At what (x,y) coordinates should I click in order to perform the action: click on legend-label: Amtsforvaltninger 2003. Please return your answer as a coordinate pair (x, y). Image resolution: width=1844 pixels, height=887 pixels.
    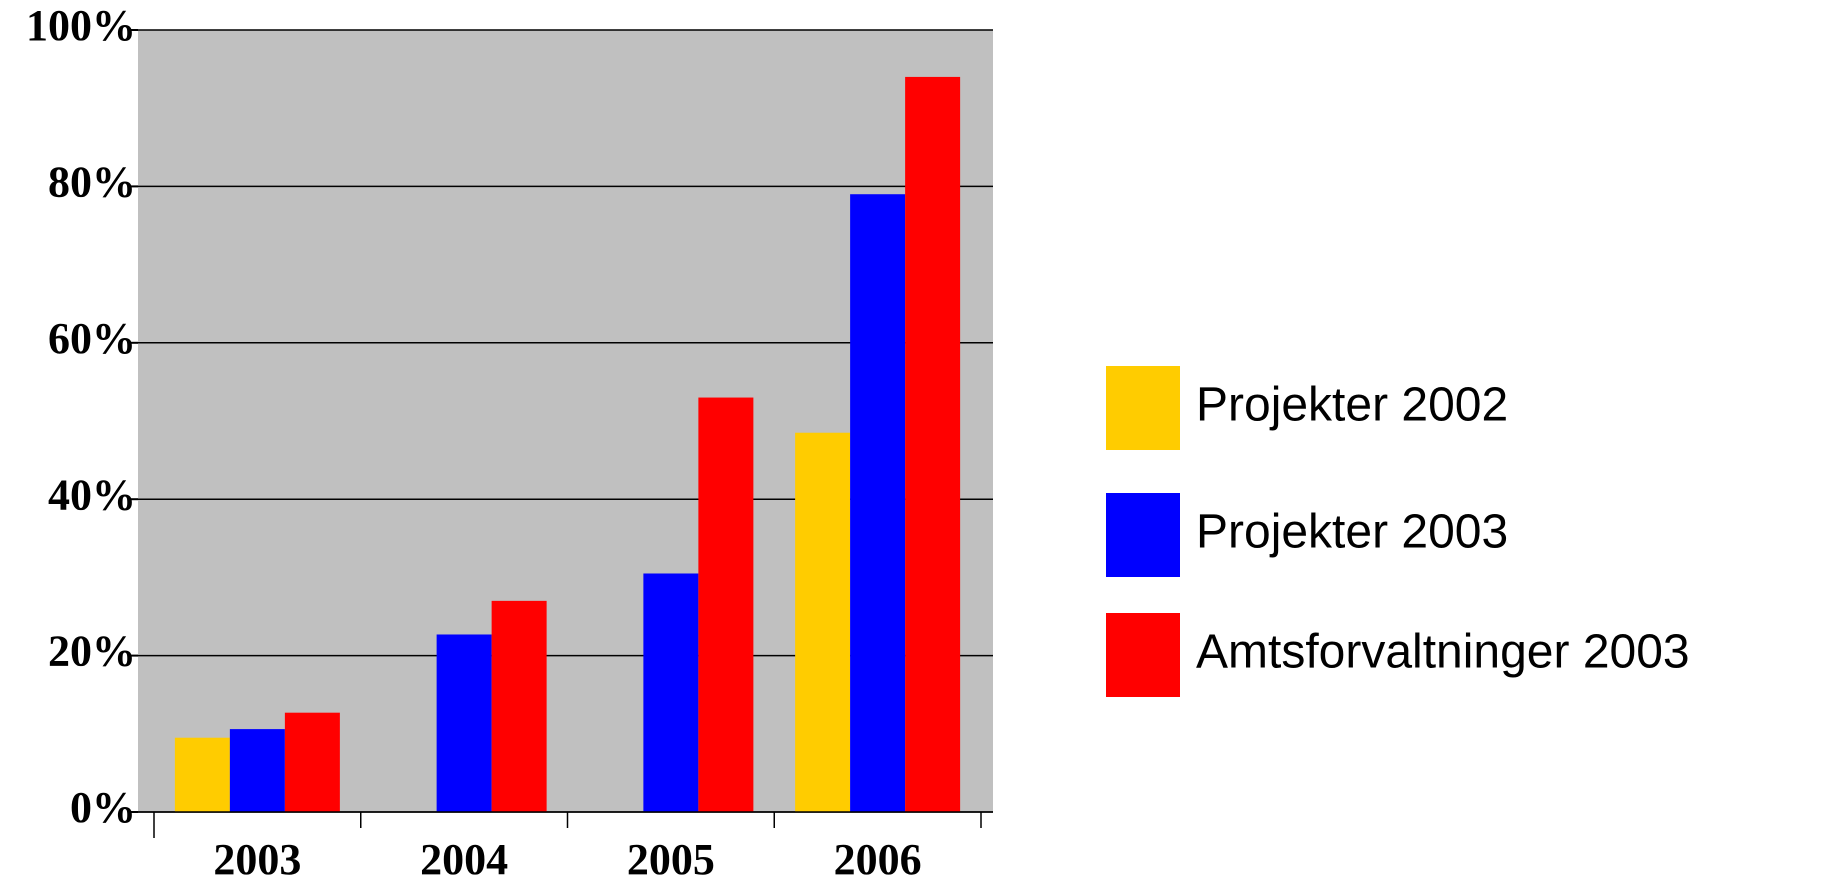
    Looking at the image, I should click on (1443, 652).